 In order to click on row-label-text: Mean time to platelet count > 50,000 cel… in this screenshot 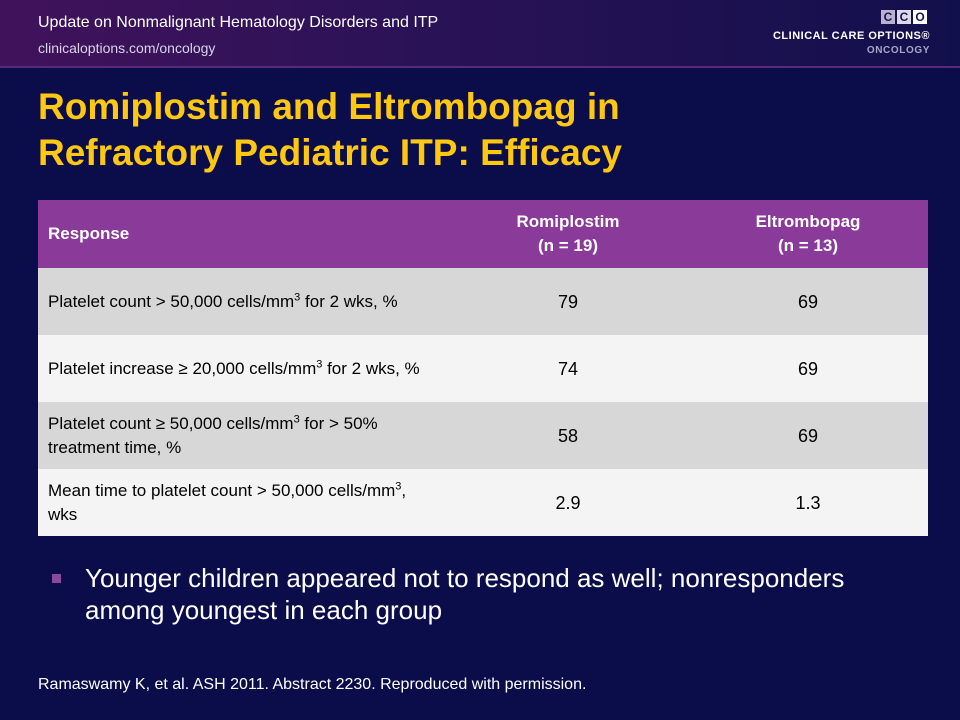, I will do `click(222, 490)`.